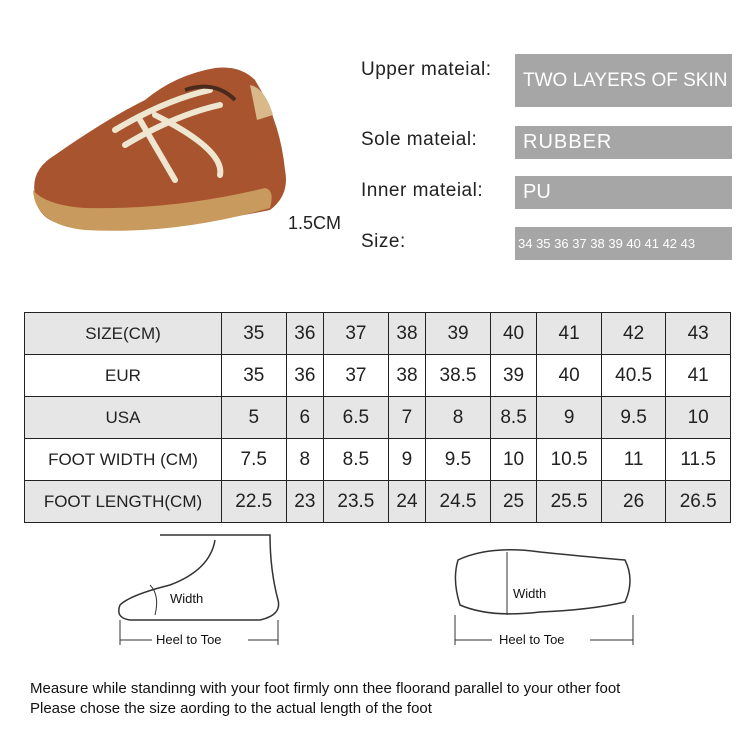  Describe the element at coordinates (123, 333) in the screenshot. I see `row-header: SIZE(CM)` at that location.